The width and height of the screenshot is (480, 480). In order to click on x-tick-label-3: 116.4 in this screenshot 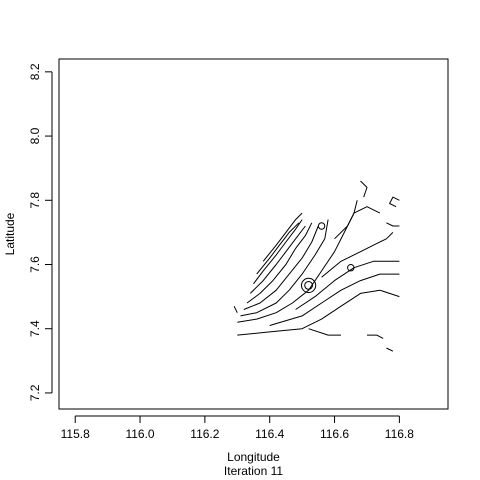, I will do `click(269, 434)`.